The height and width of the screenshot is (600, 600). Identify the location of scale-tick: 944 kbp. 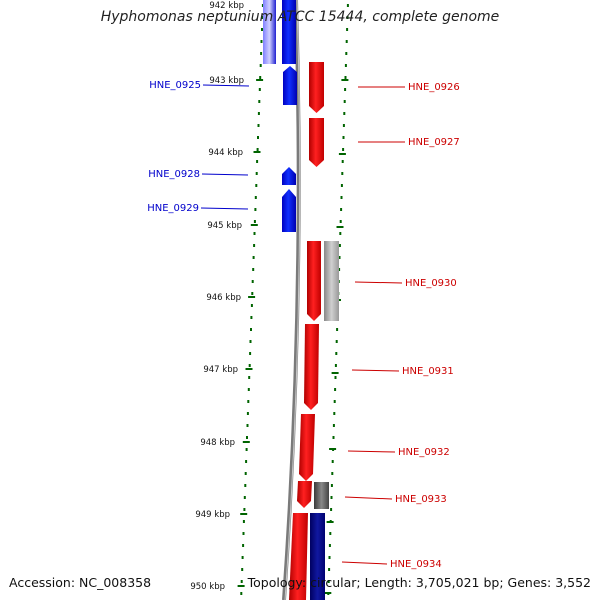
(225, 153).